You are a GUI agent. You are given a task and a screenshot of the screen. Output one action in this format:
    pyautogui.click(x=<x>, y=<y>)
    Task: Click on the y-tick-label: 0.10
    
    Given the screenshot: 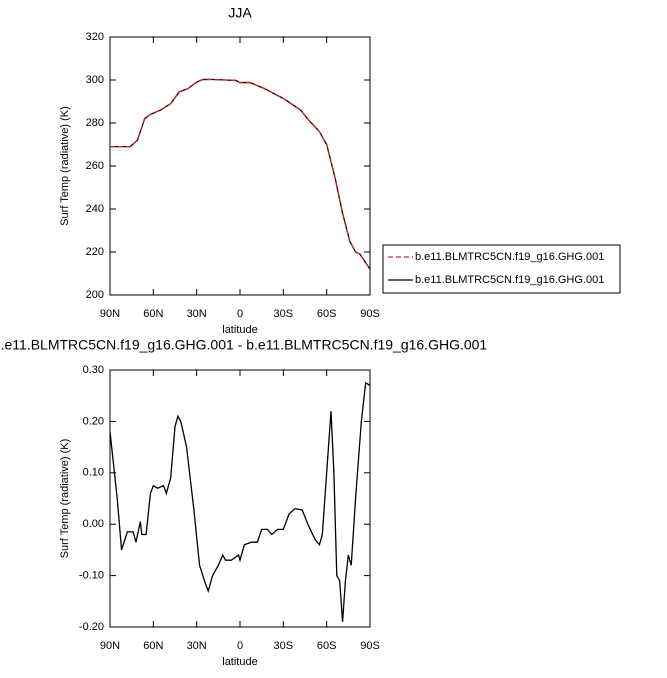 What is the action you would take?
    pyautogui.click(x=93, y=473)
    